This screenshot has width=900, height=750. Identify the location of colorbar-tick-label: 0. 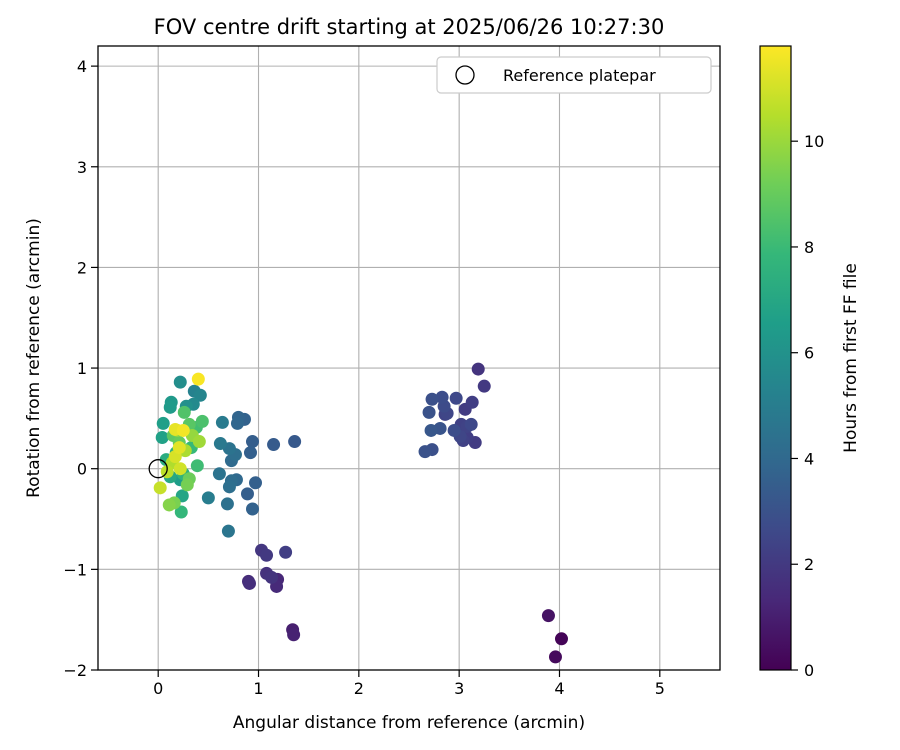
(809, 670).